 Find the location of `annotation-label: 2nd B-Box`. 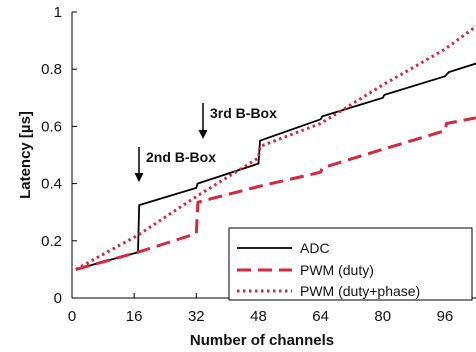

annotation-label: 2nd B-Box is located at coordinates (181, 157).